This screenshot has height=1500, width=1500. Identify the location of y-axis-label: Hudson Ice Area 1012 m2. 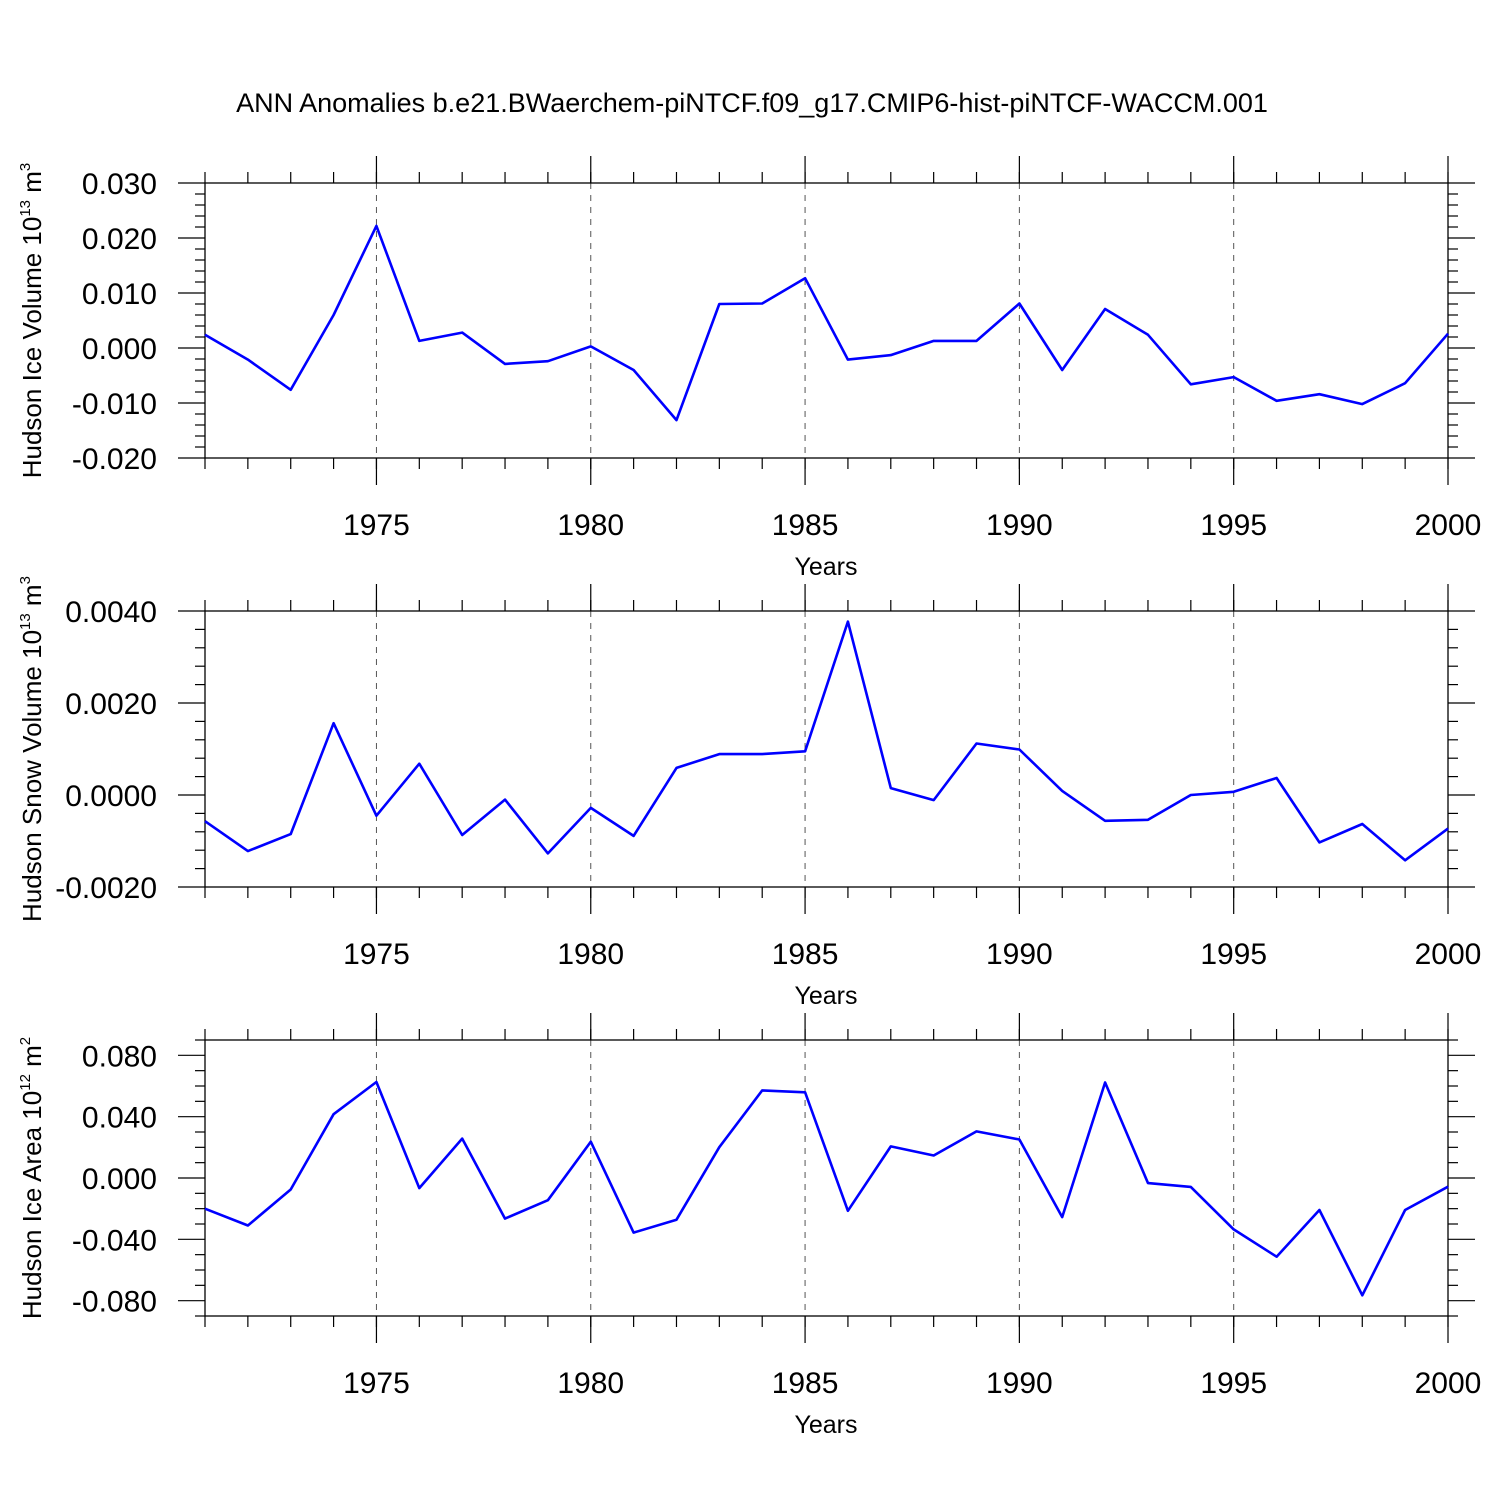
(32, 1178).